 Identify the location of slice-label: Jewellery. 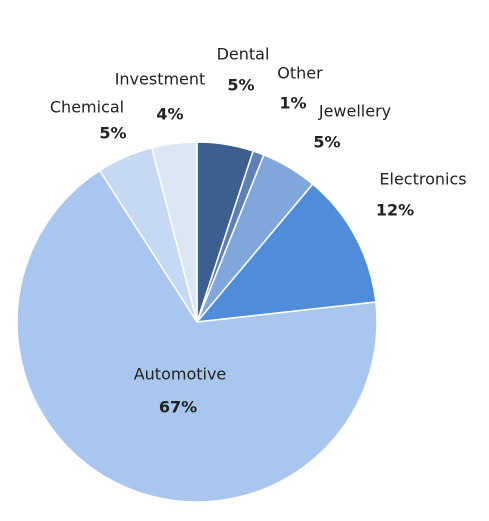
(354, 111).